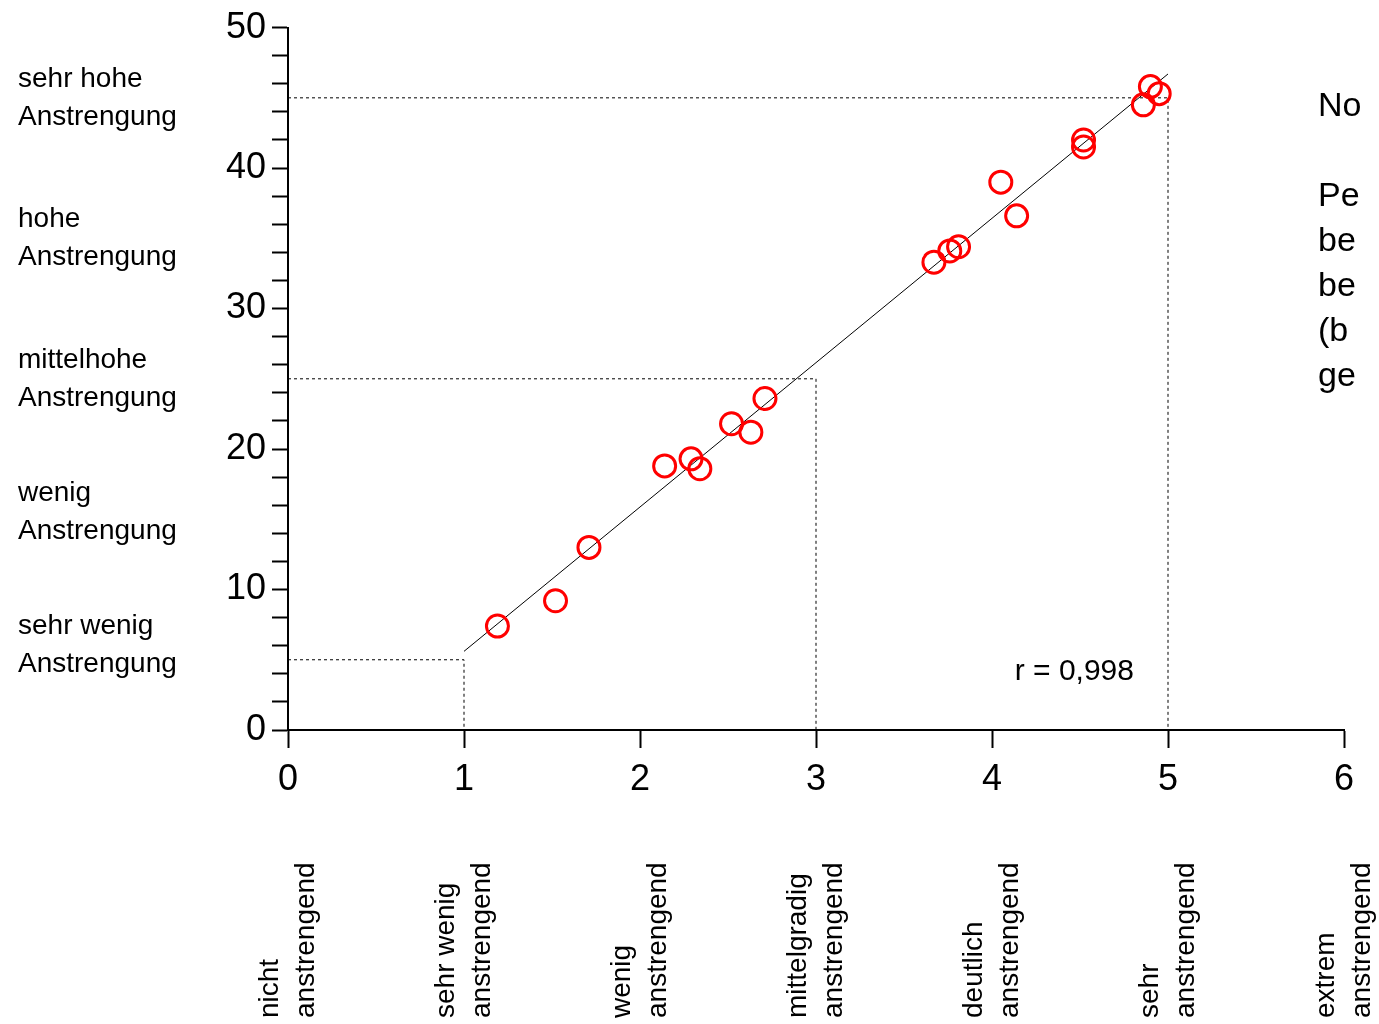  What do you see at coordinates (1166, 940) in the screenshot?
I see `text: sehr anstrengend` at bounding box center [1166, 940].